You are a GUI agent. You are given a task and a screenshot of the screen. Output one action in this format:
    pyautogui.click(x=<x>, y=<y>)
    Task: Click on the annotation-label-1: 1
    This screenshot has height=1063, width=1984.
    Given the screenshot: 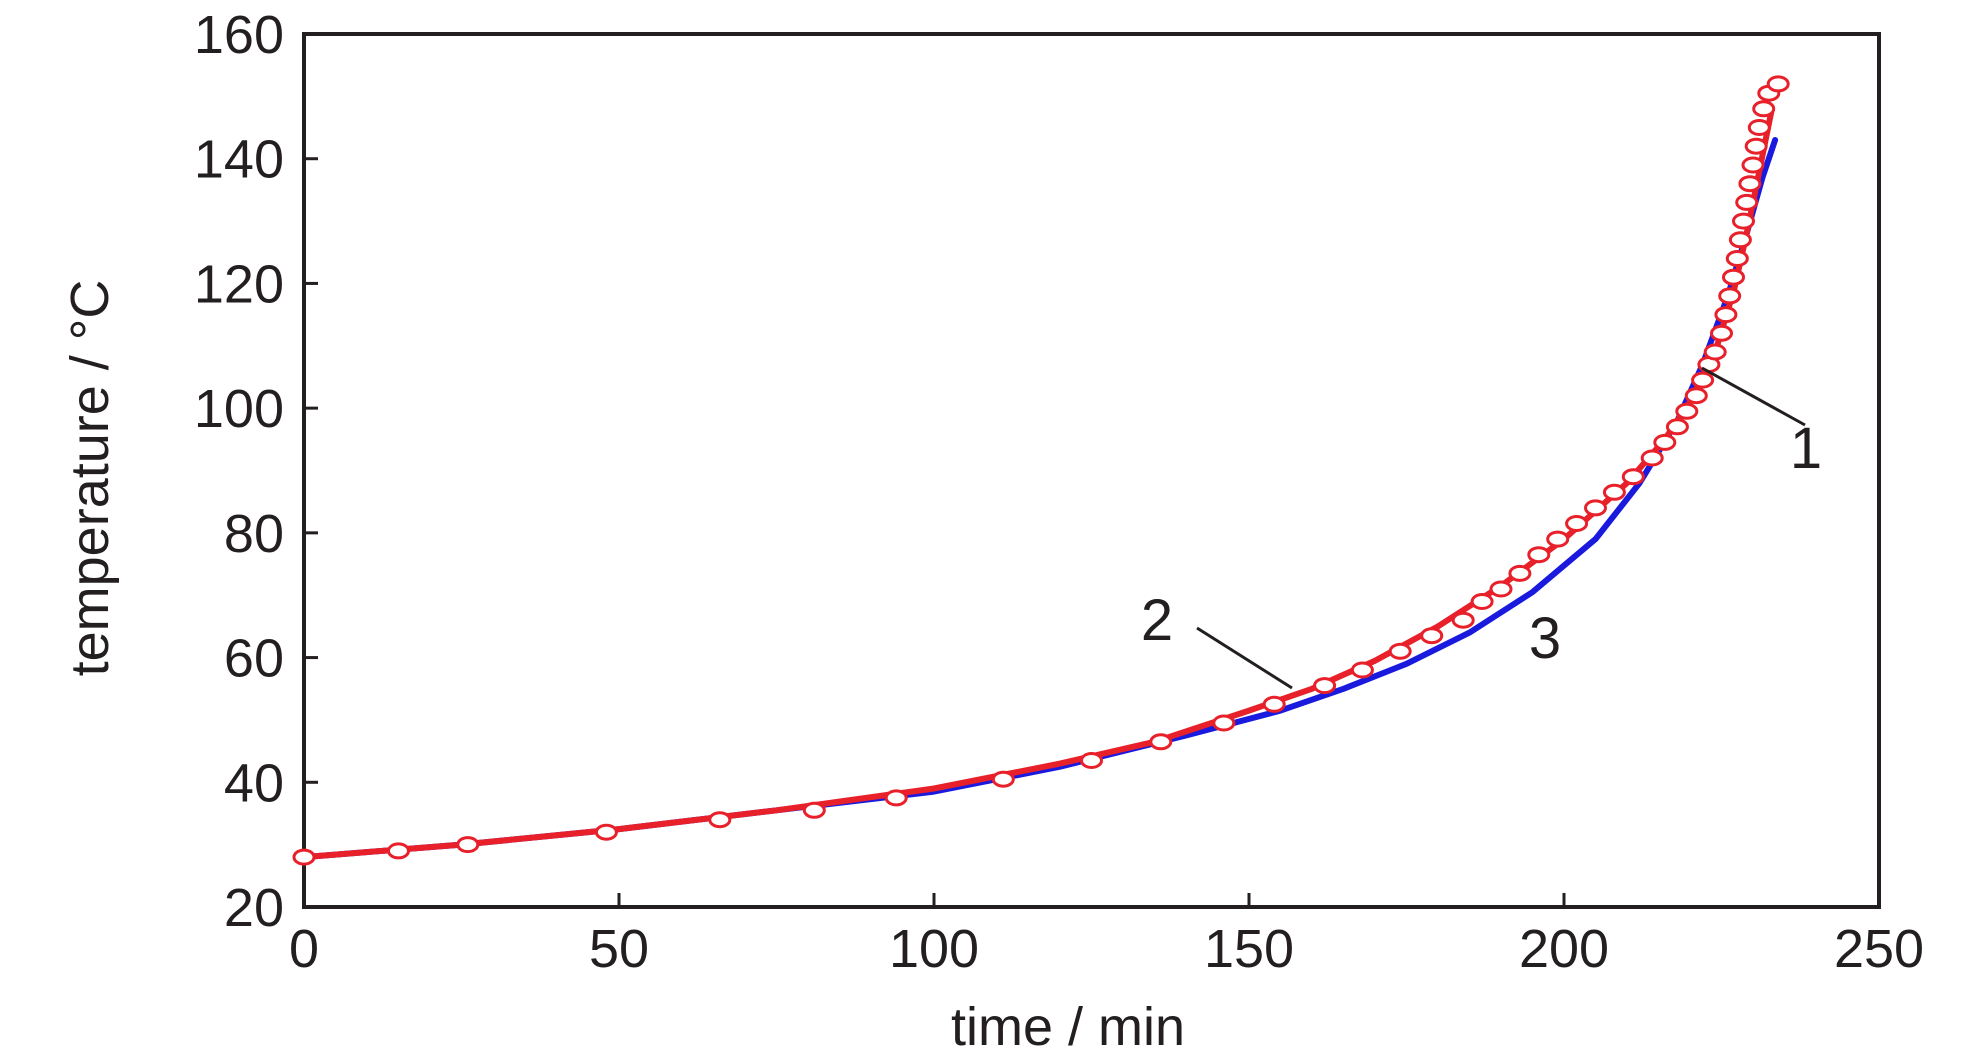 What is the action you would take?
    pyautogui.click(x=1806, y=448)
    